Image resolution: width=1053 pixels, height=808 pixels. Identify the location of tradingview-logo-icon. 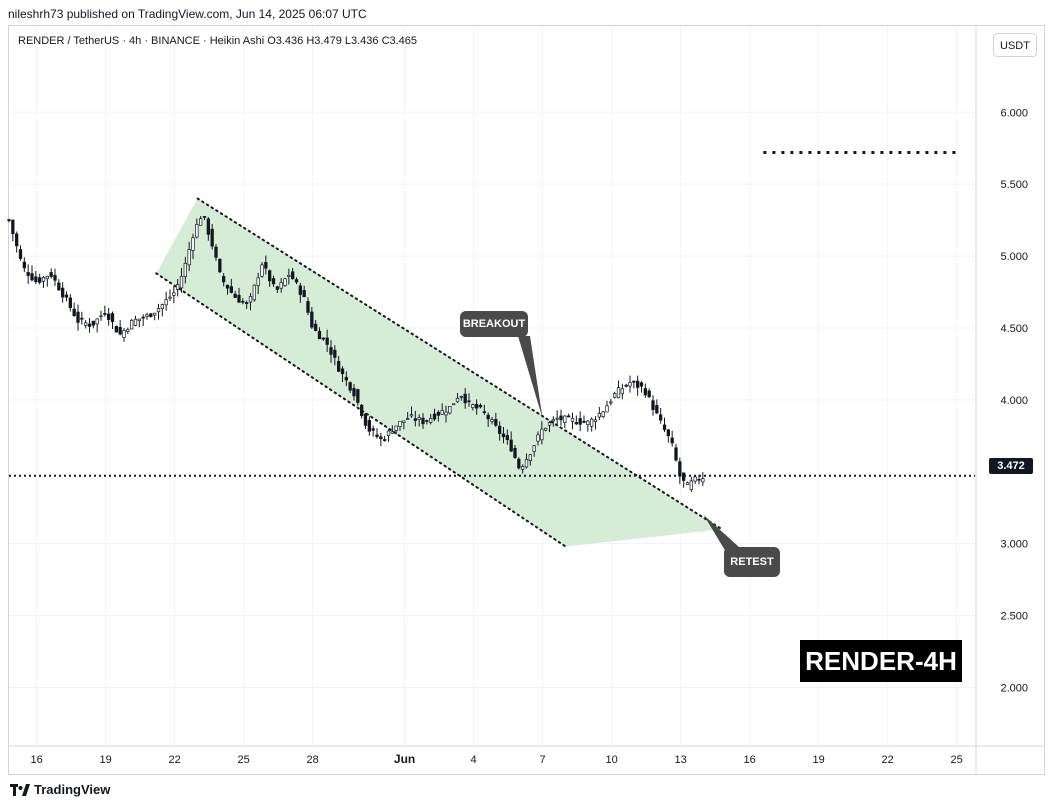
(20, 789).